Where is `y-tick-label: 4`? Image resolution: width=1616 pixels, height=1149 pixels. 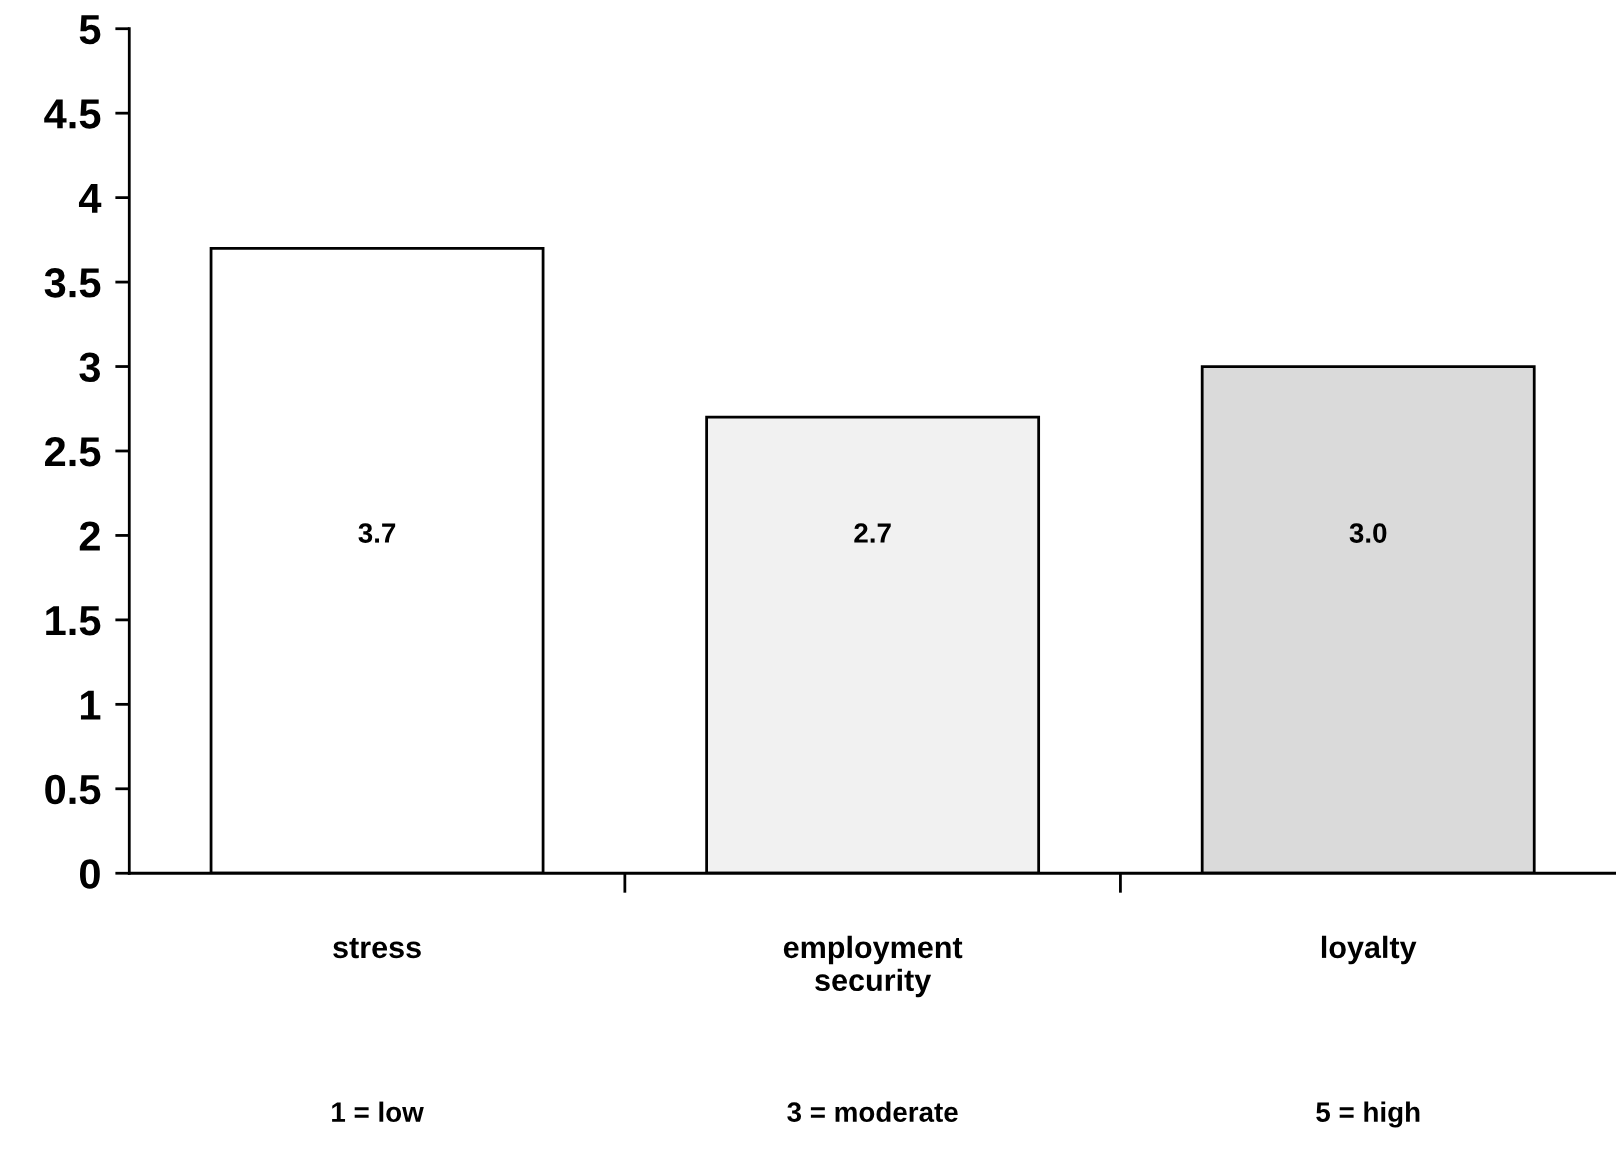
y-tick-label: 4 is located at coordinates (90, 198).